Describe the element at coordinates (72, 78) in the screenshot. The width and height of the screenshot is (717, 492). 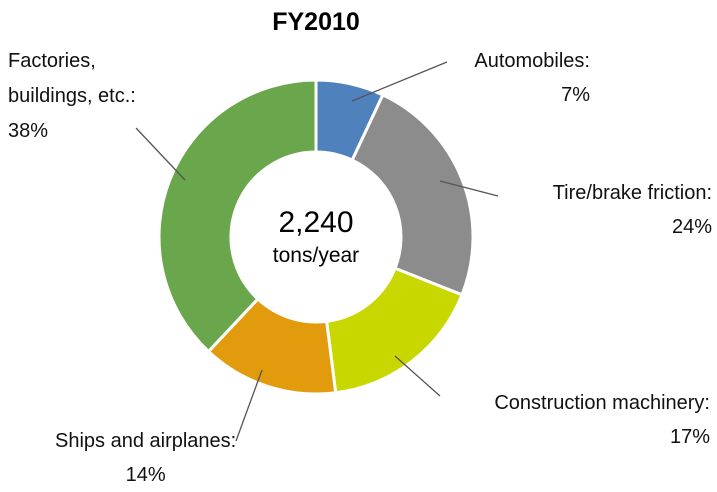
I see `category-label: Factories, buildings, etc.:` at that location.